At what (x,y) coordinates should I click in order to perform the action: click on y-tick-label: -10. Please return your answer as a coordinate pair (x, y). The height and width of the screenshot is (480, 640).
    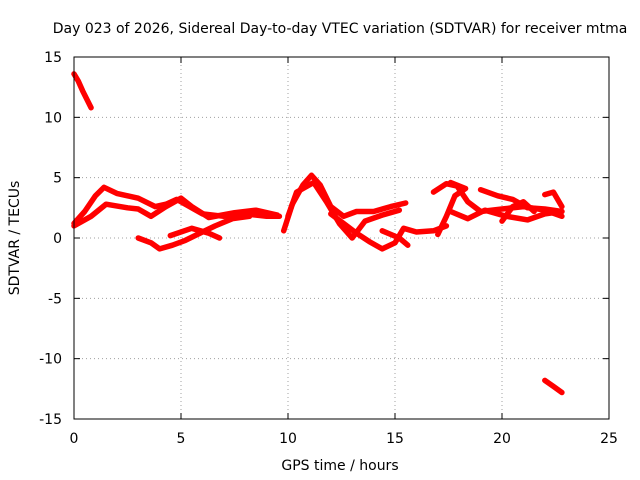
    Looking at the image, I should click on (50, 360).